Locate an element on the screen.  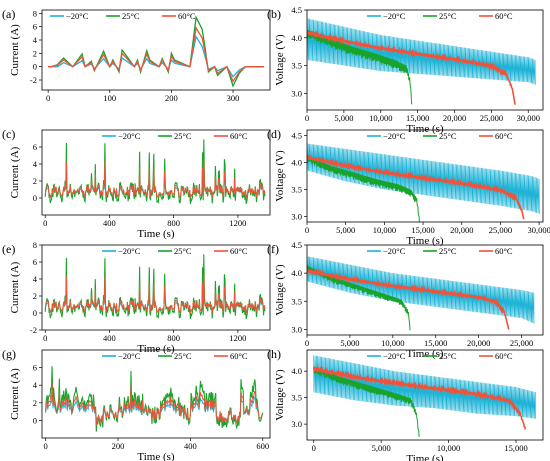
x-tick-label: 200 is located at coordinates (171, 98).